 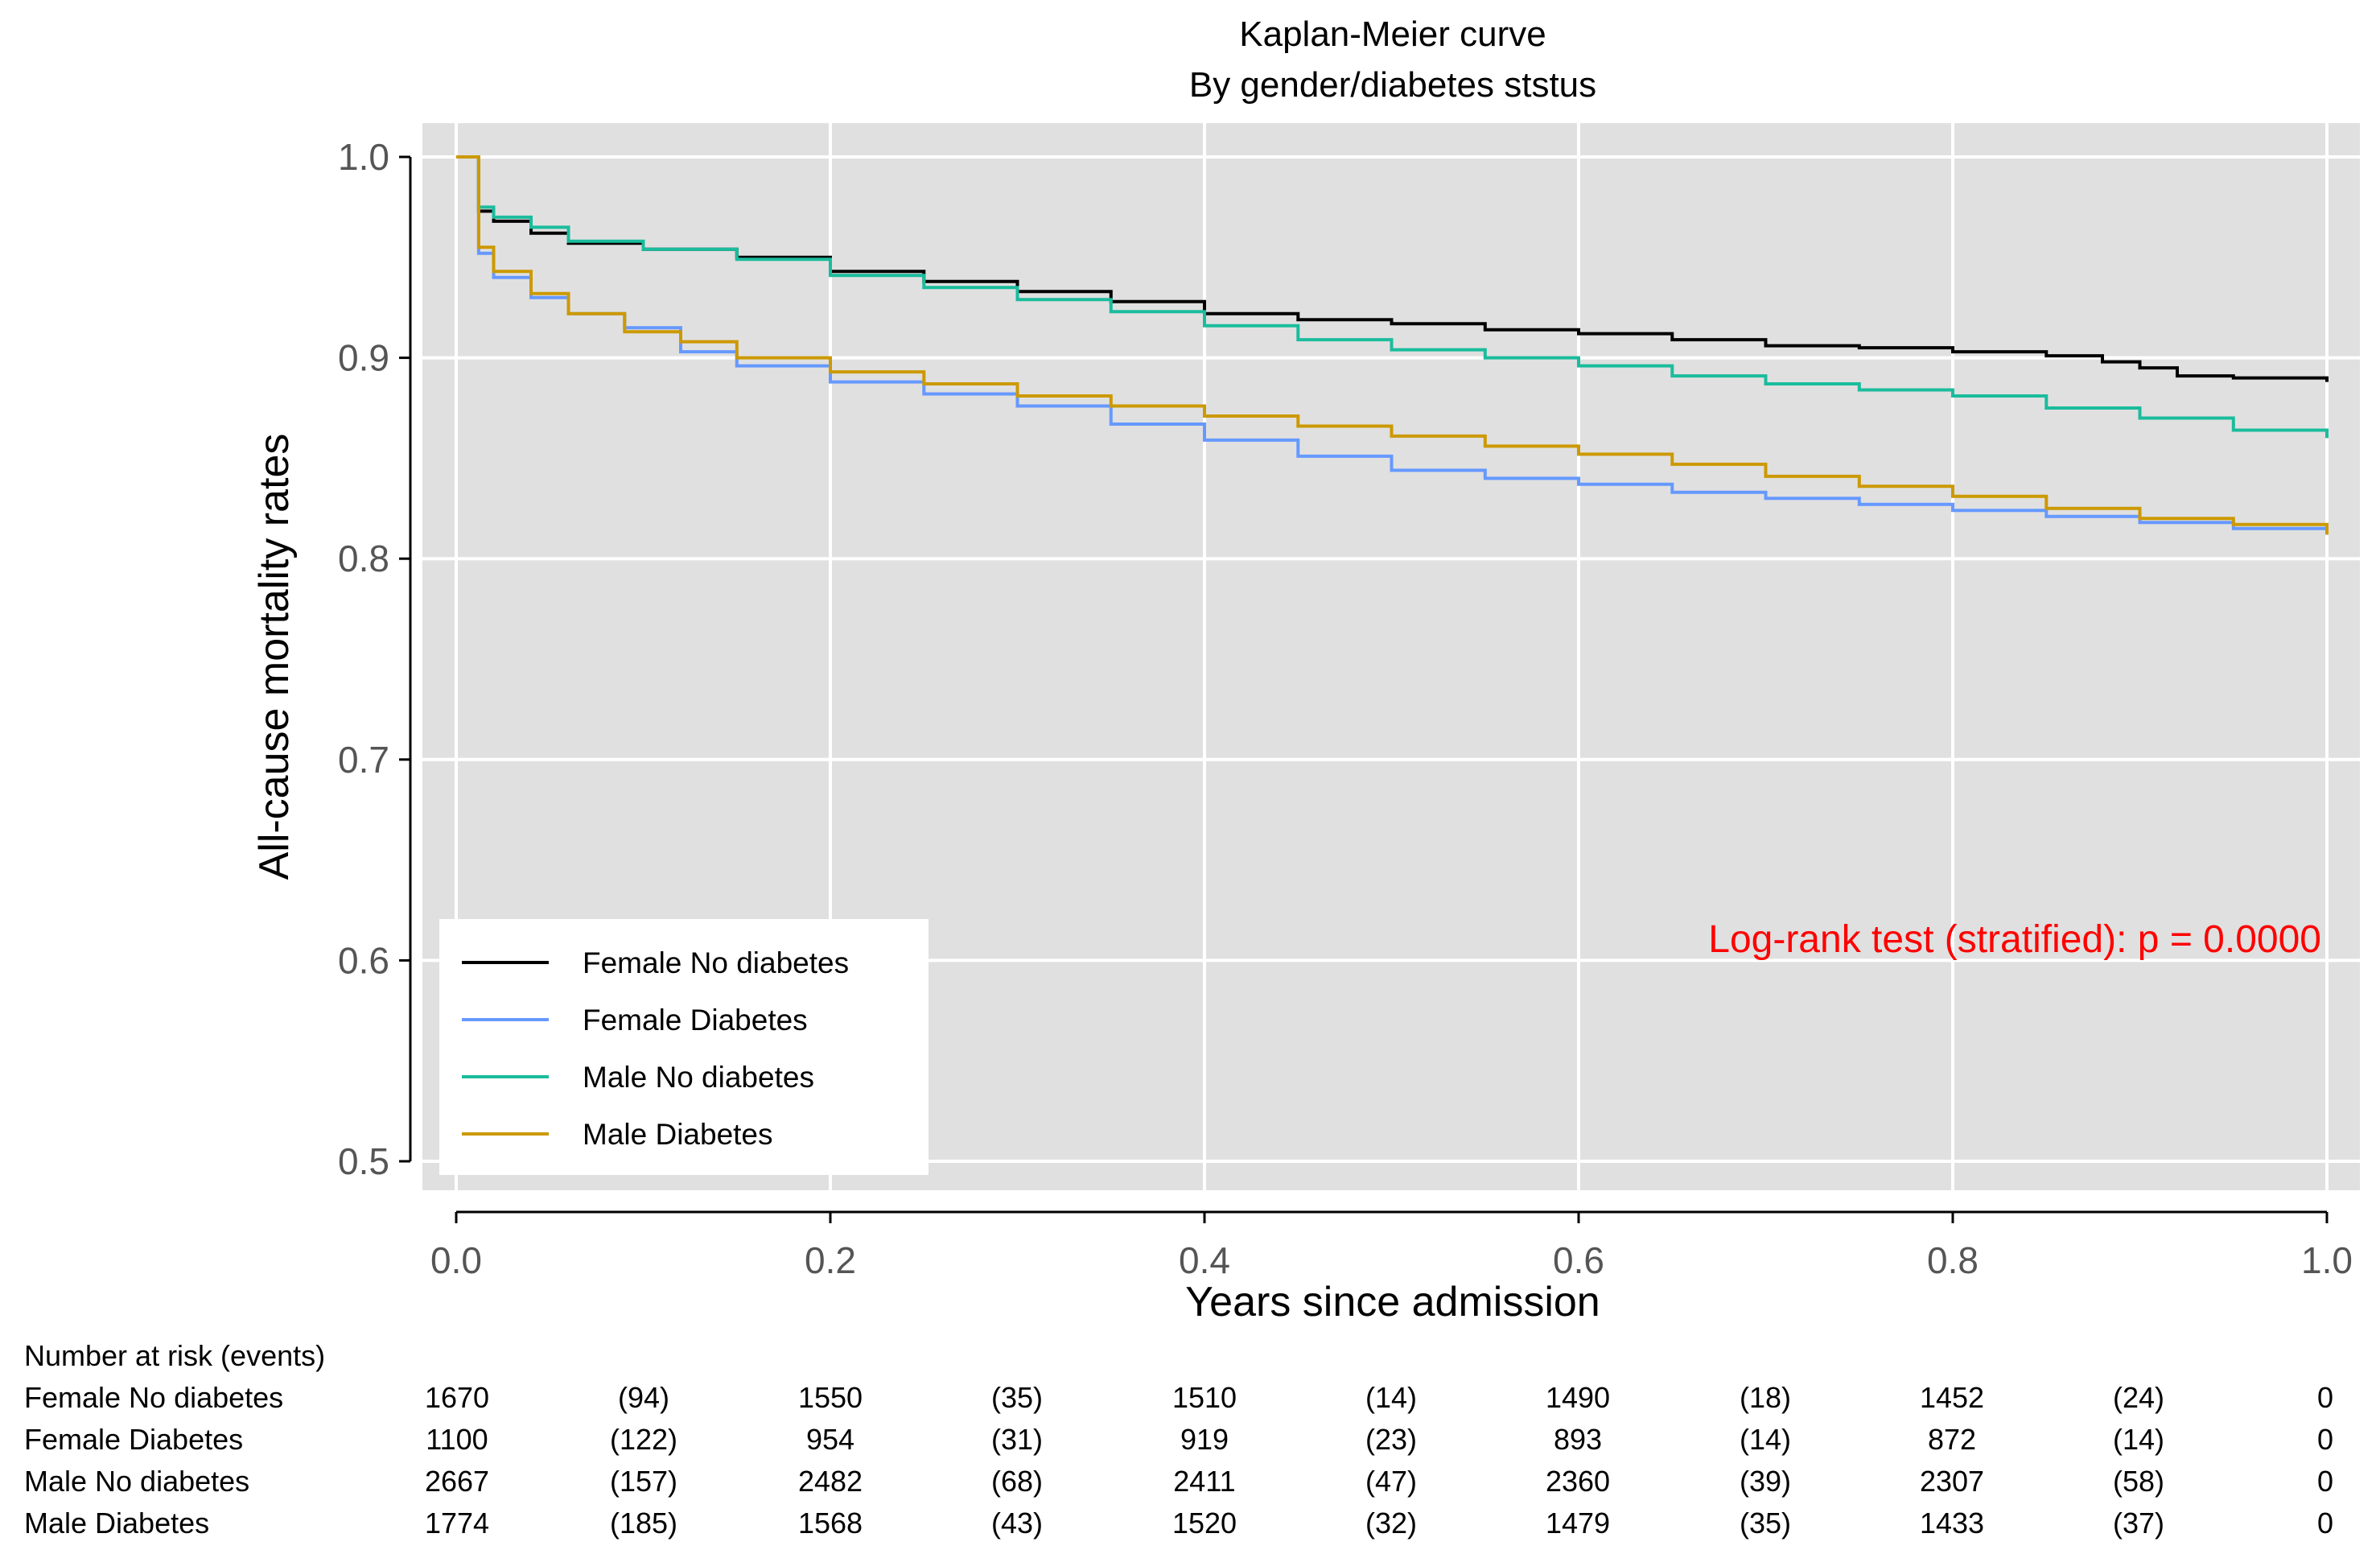 I want to click on risk-cell-2-7: 893, so click(x=1578, y=1439).